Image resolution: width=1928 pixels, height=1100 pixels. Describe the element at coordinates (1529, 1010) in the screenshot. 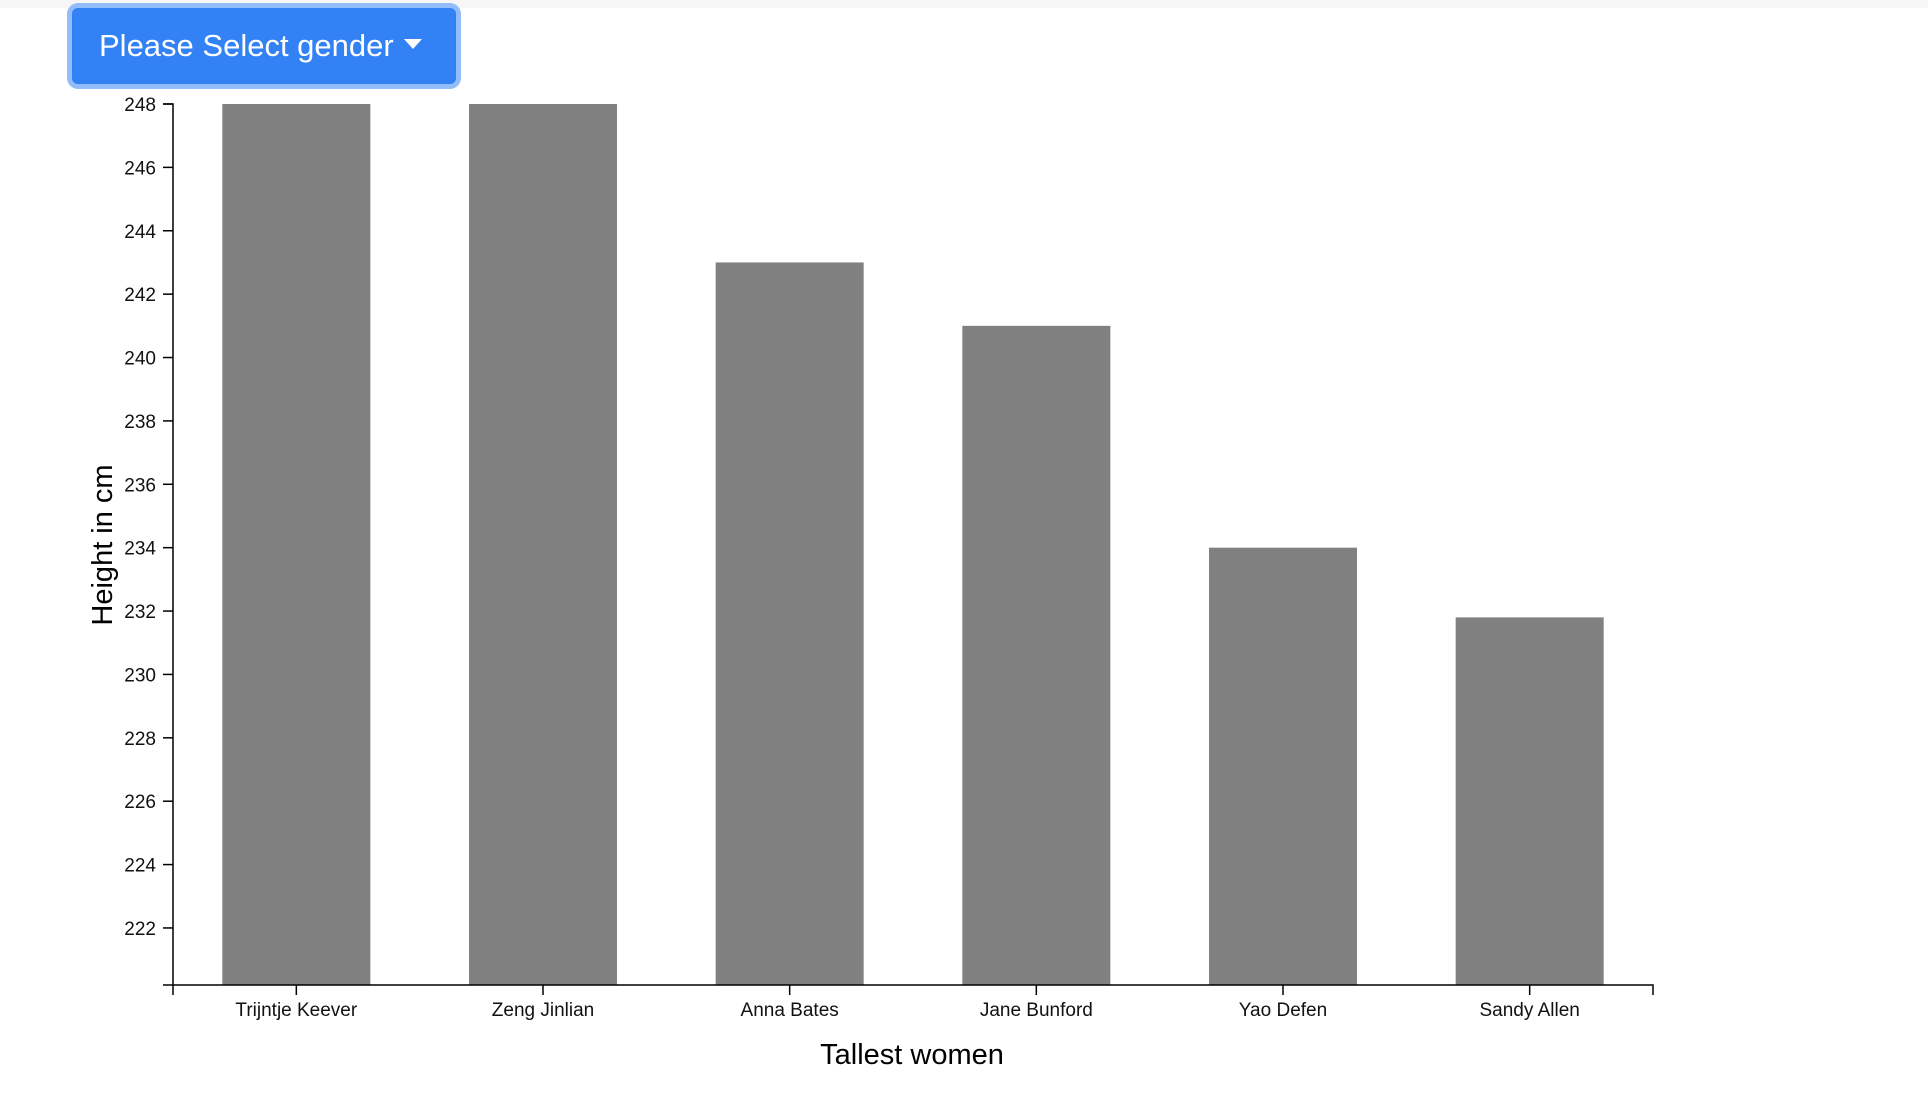

I see `x-tick-label: Sandy Allen` at that location.